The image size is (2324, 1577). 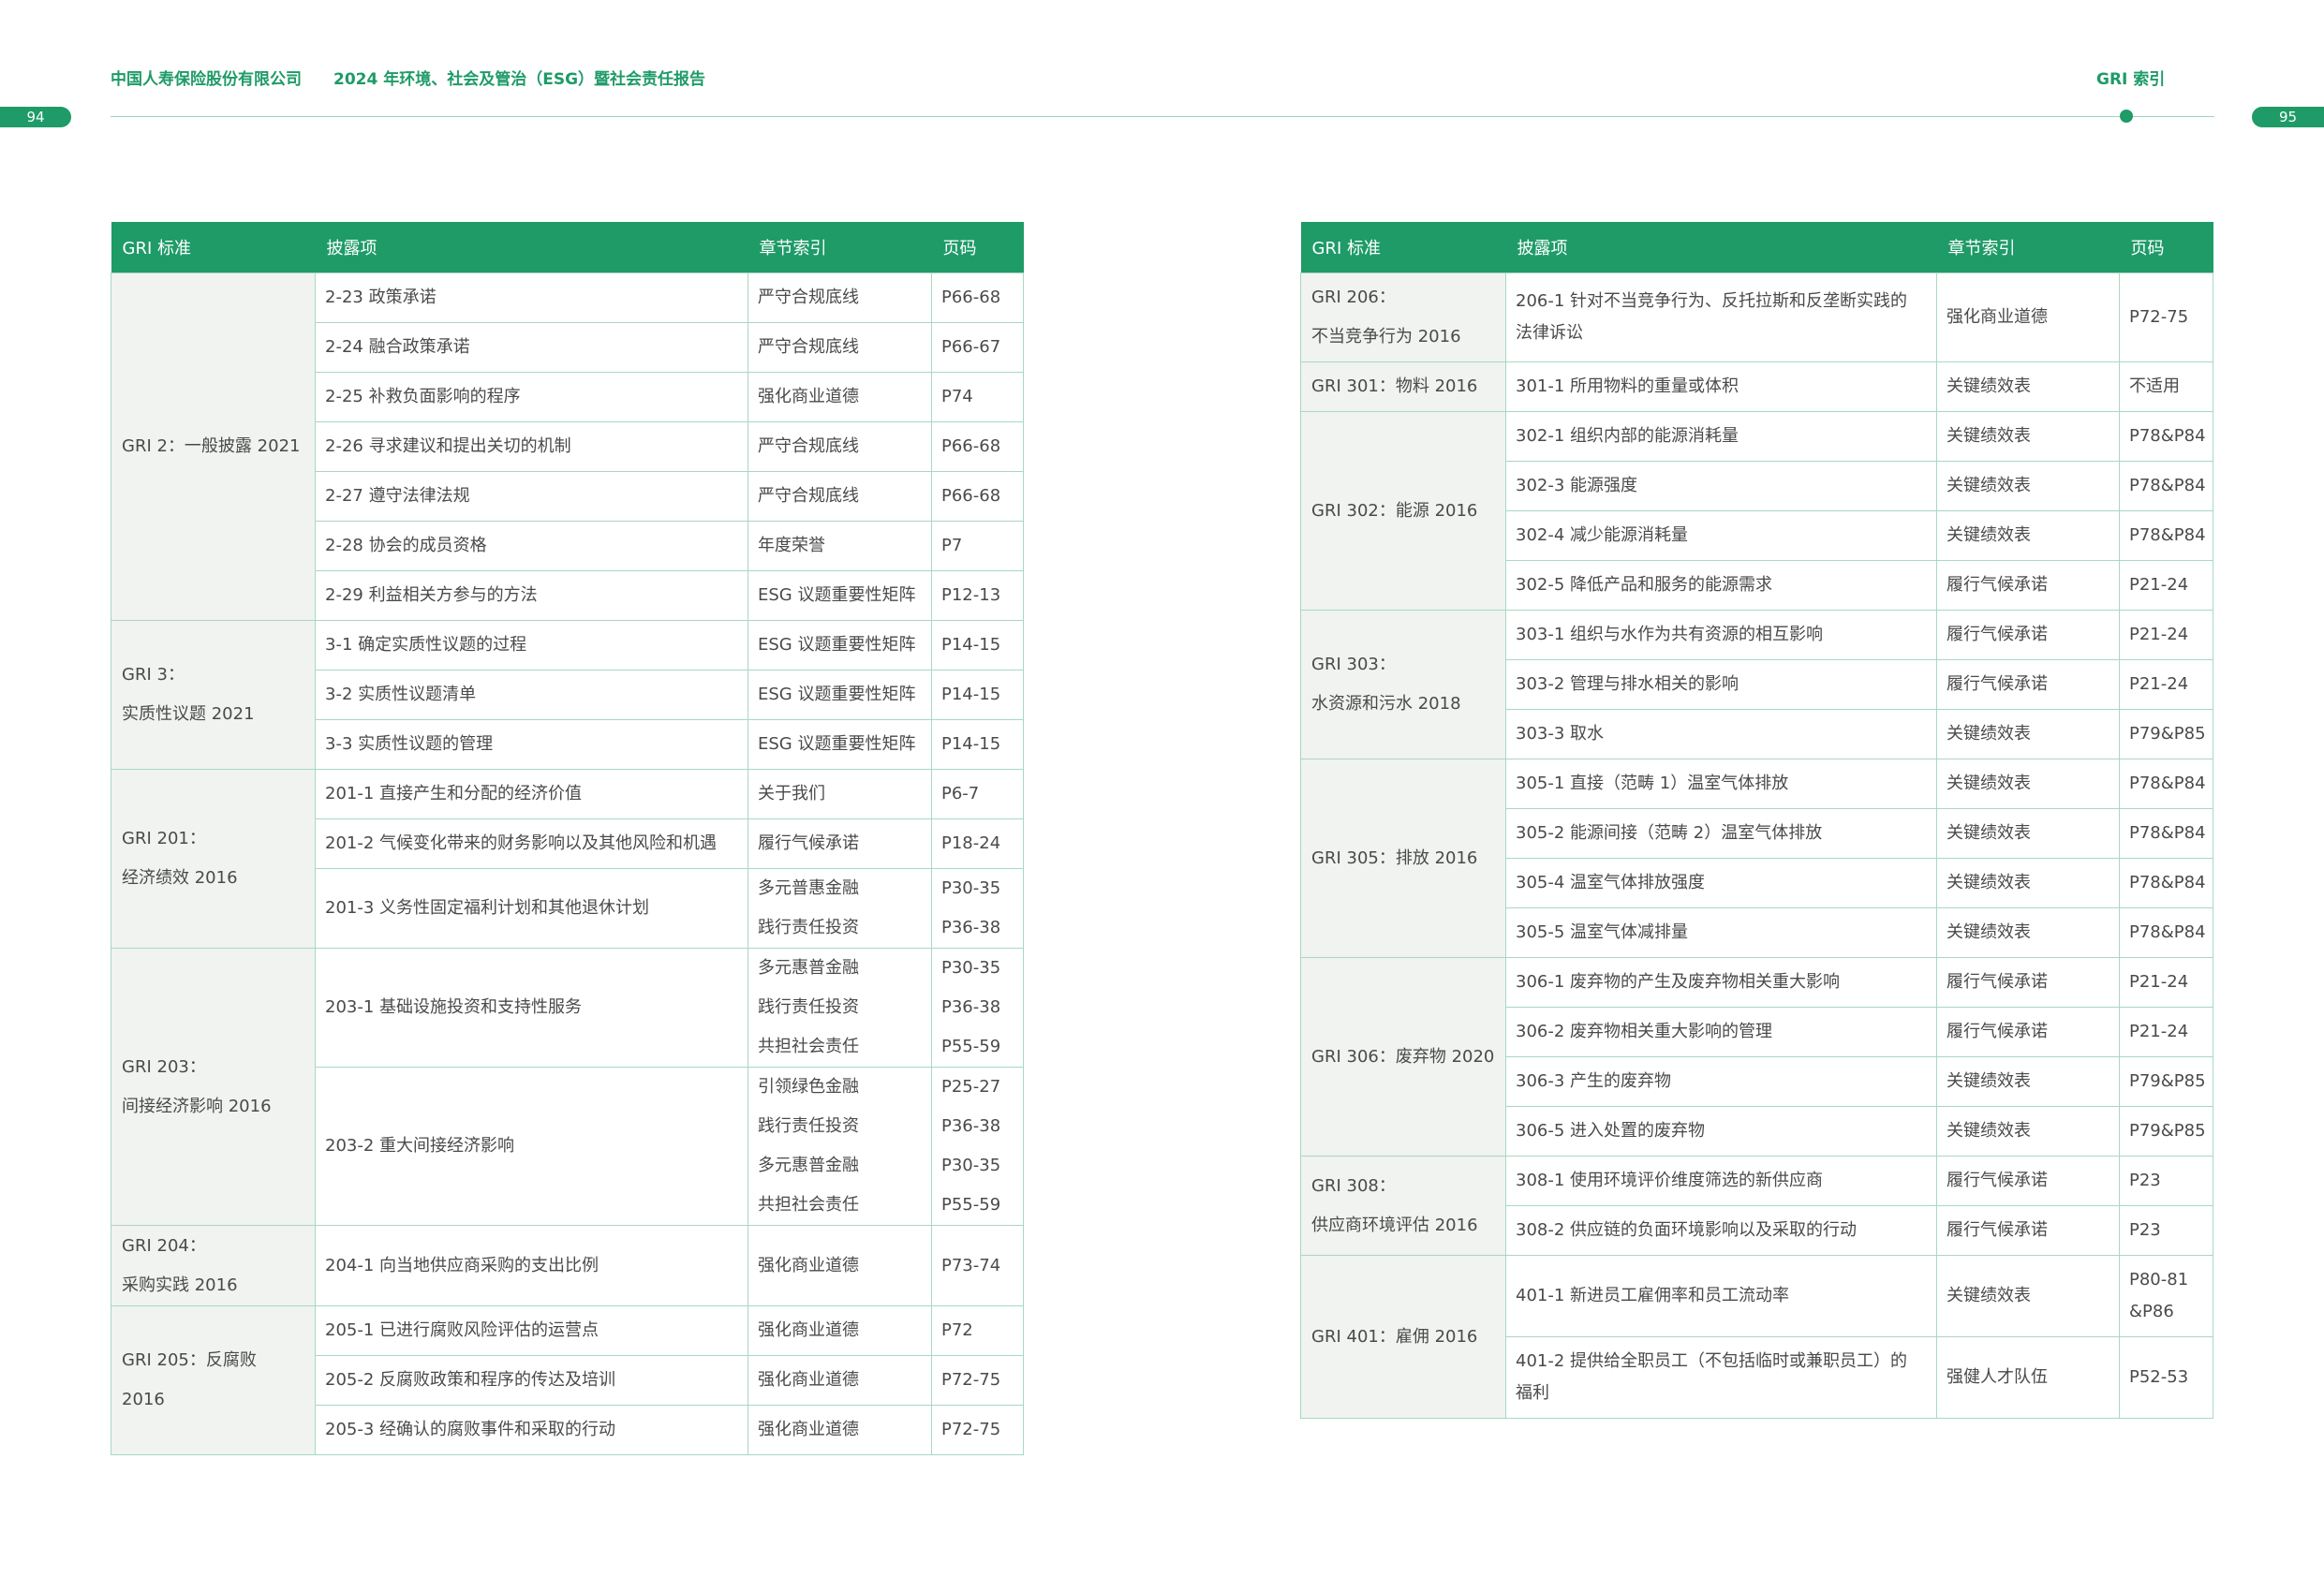 What do you see at coordinates (532, 247) in the screenshot?
I see `col-header-disclosure: 披露项` at bounding box center [532, 247].